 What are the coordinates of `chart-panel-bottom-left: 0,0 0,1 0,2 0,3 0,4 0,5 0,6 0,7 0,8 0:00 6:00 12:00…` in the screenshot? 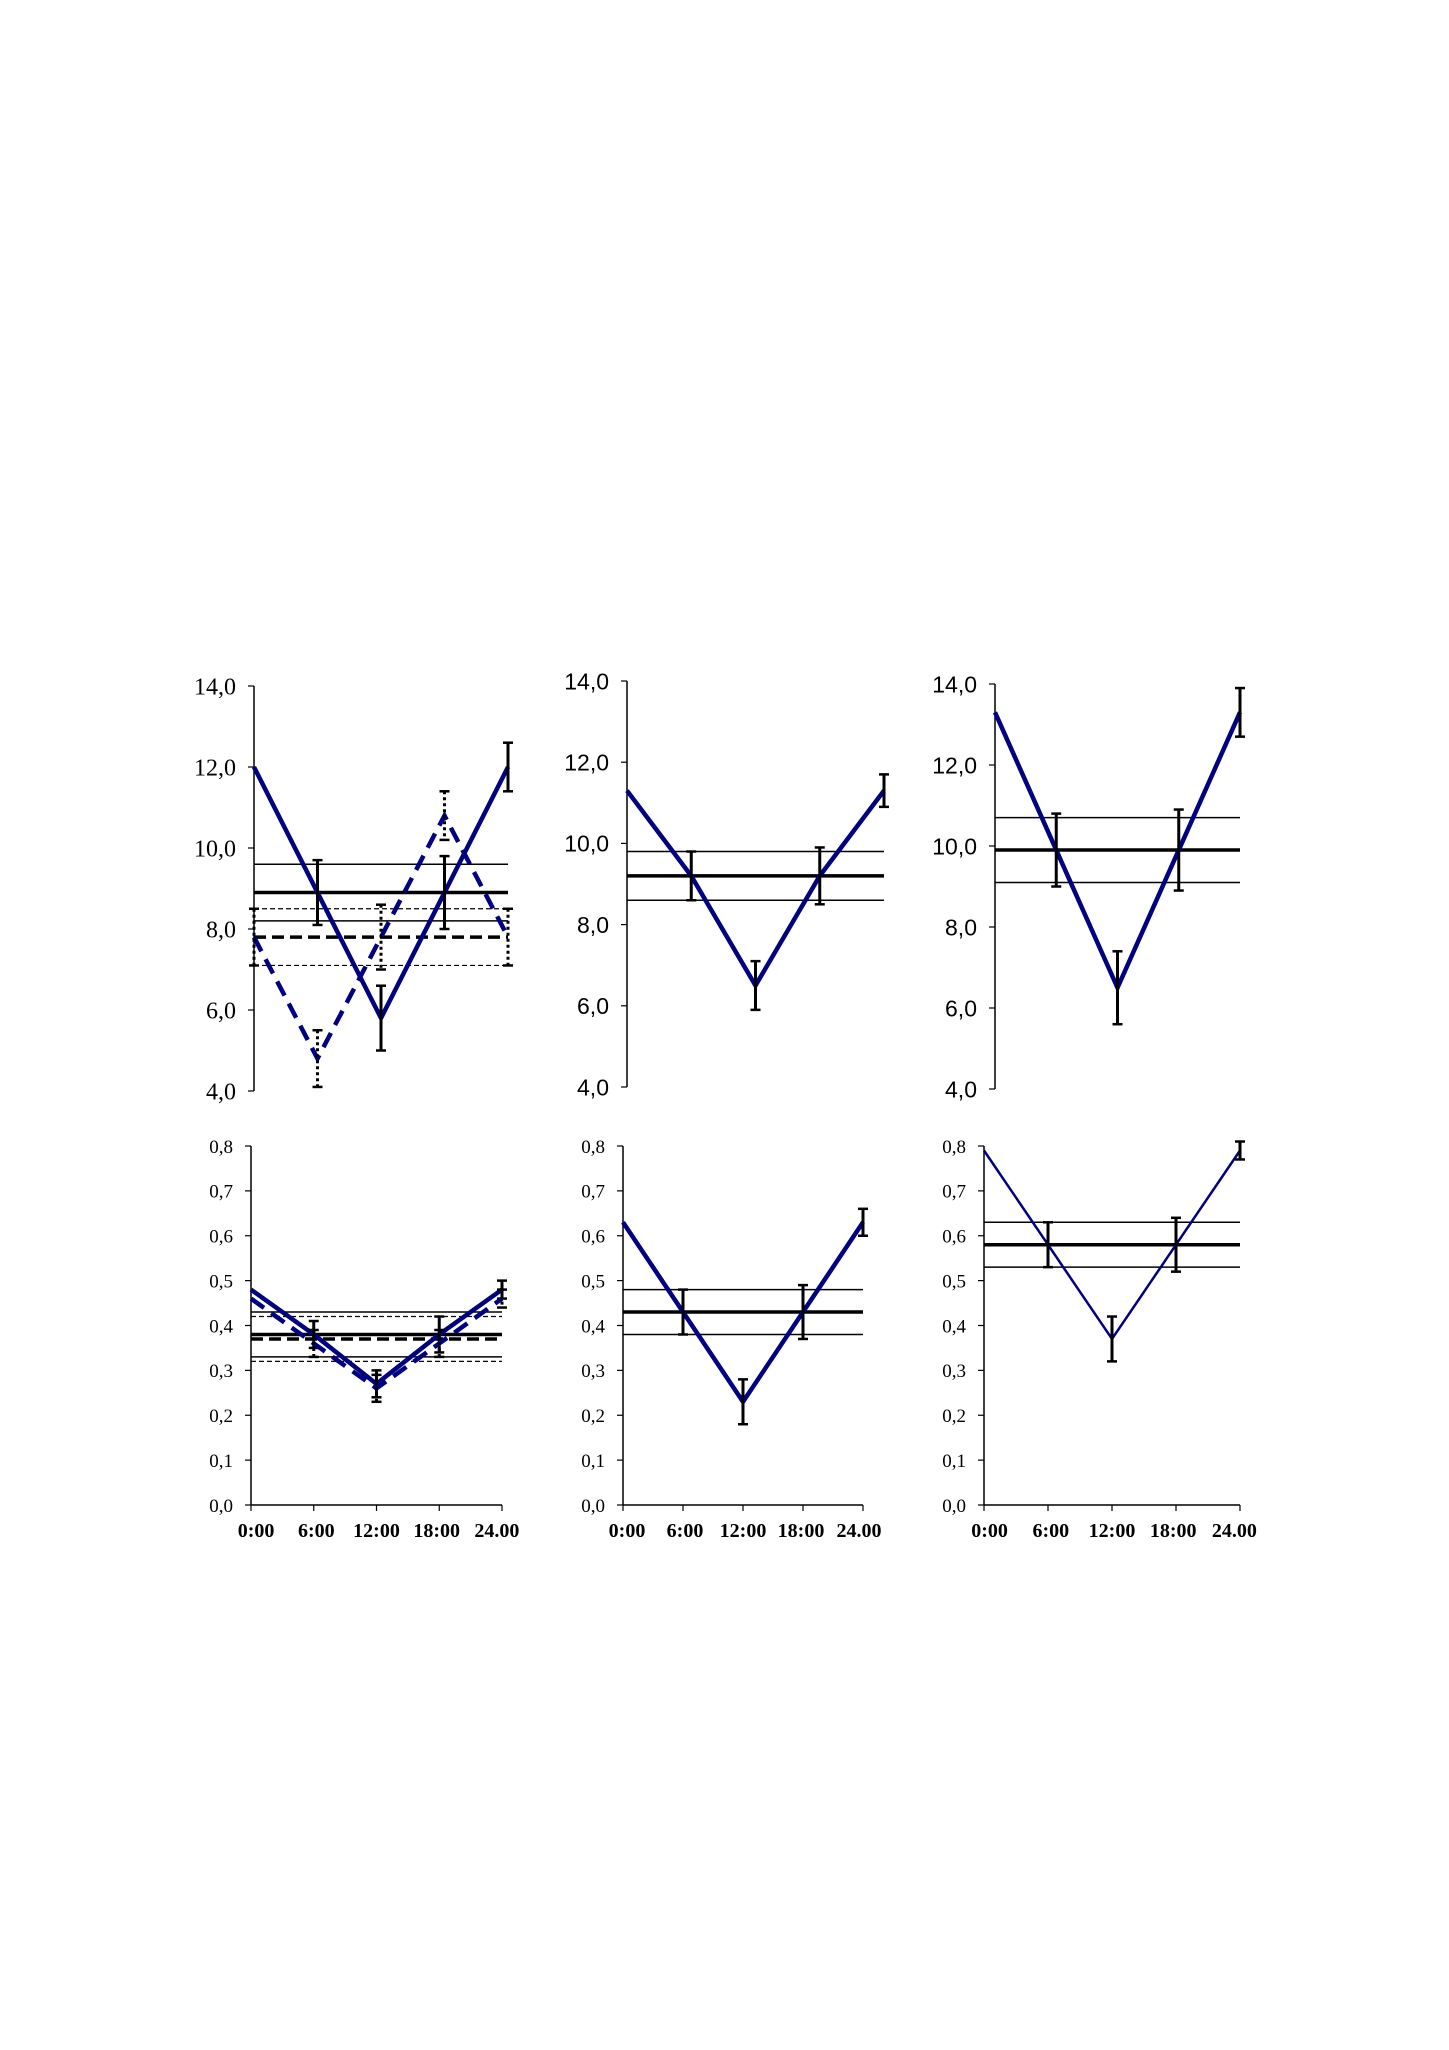 It's located at (364, 1339).